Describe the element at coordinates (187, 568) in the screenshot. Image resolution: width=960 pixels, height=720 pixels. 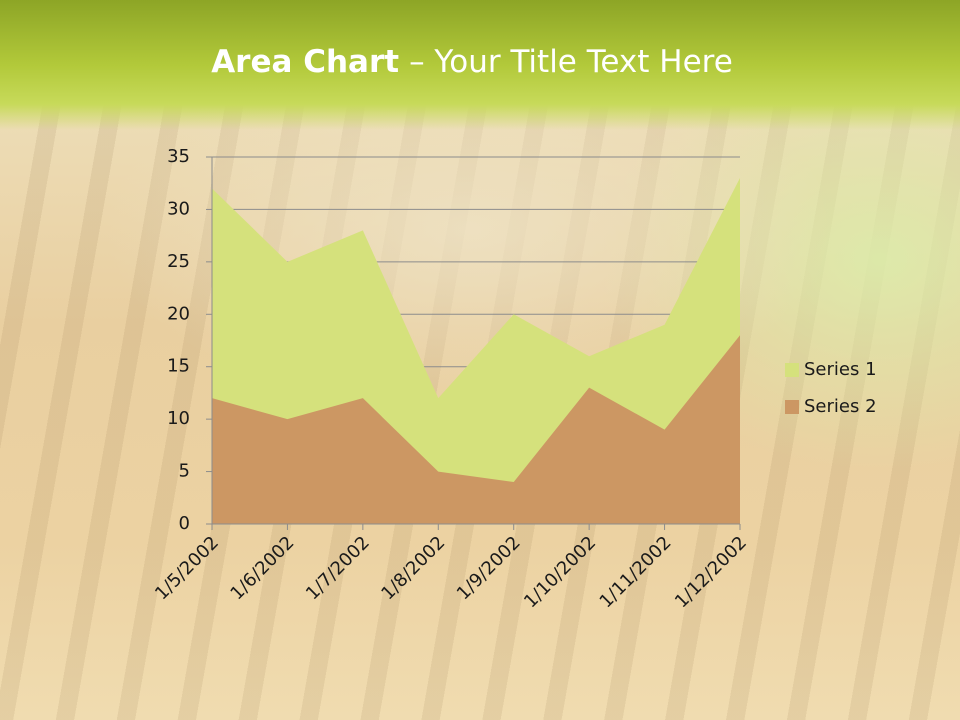
I see `x-tick-label: 1/5/2002` at that location.